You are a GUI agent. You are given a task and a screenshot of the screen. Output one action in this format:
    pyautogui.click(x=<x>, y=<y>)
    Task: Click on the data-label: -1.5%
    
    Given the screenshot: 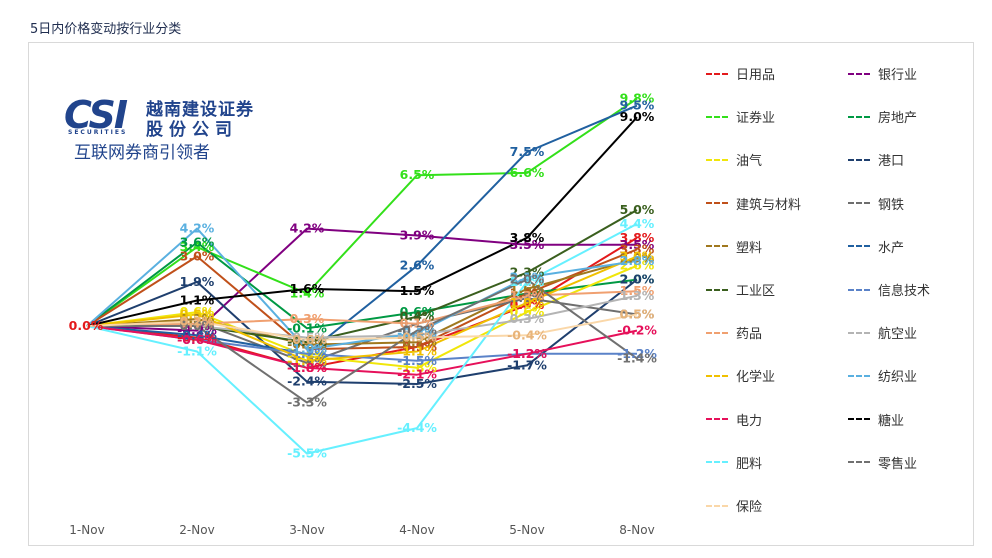 What is the action you would take?
    pyautogui.click(x=307, y=360)
    